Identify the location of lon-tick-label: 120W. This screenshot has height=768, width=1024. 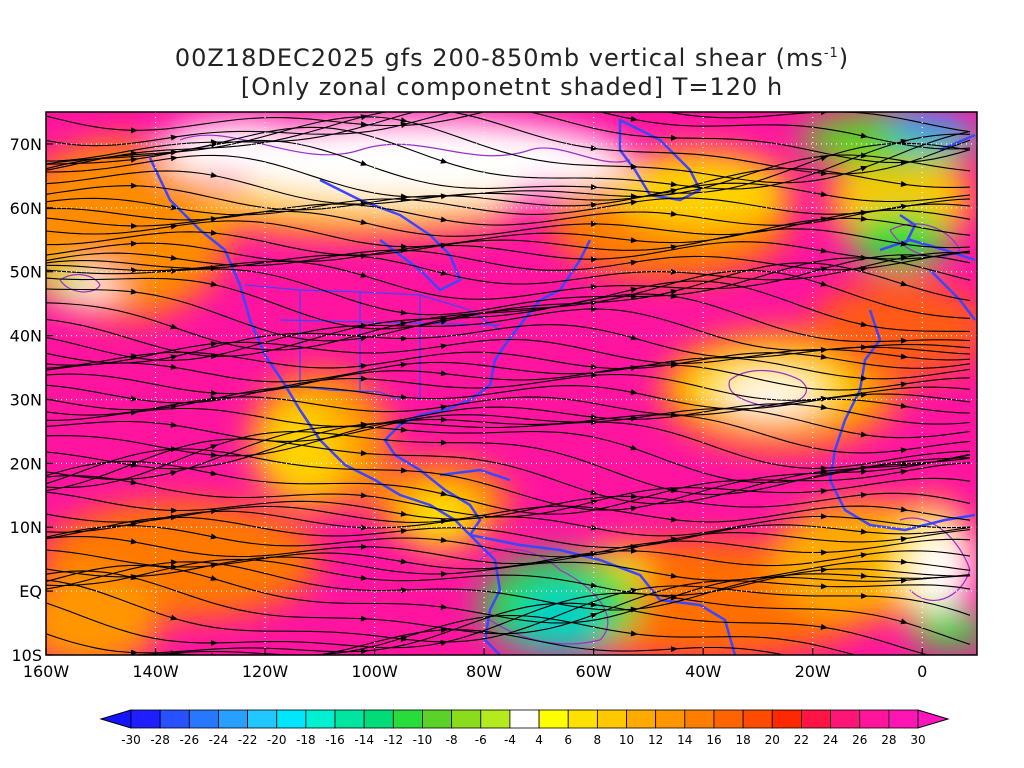
(265, 671).